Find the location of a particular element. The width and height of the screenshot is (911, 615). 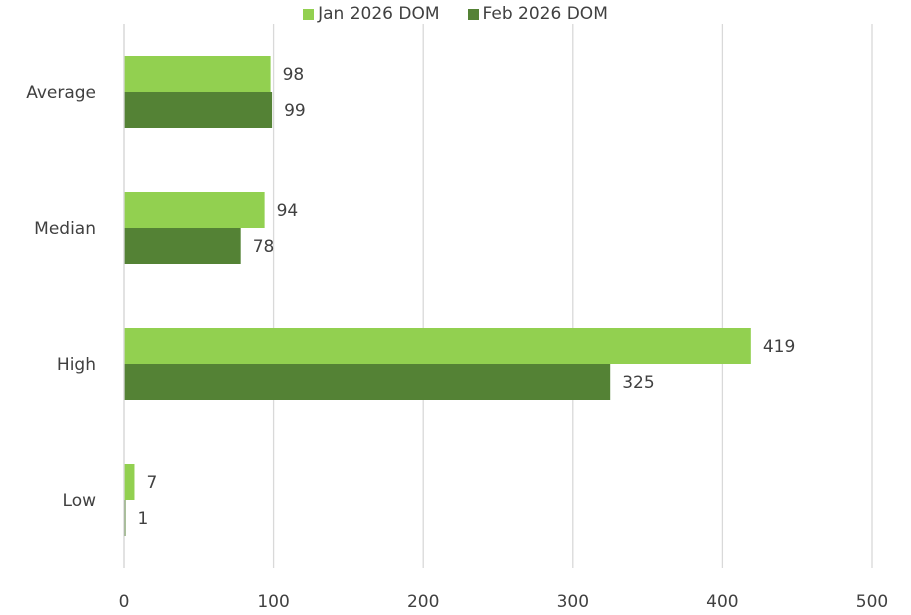

legend-label-jan: Jan 2026 DOM is located at coordinates (379, 14).